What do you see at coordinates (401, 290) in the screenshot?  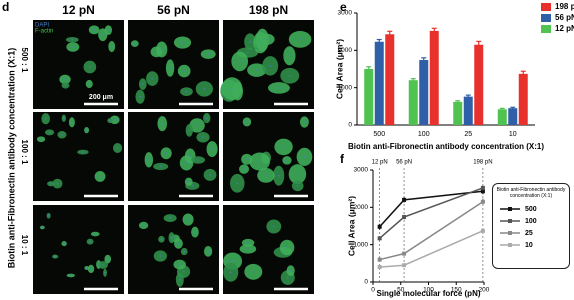 I see `x-tick-label: 50` at bounding box center [401, 290].